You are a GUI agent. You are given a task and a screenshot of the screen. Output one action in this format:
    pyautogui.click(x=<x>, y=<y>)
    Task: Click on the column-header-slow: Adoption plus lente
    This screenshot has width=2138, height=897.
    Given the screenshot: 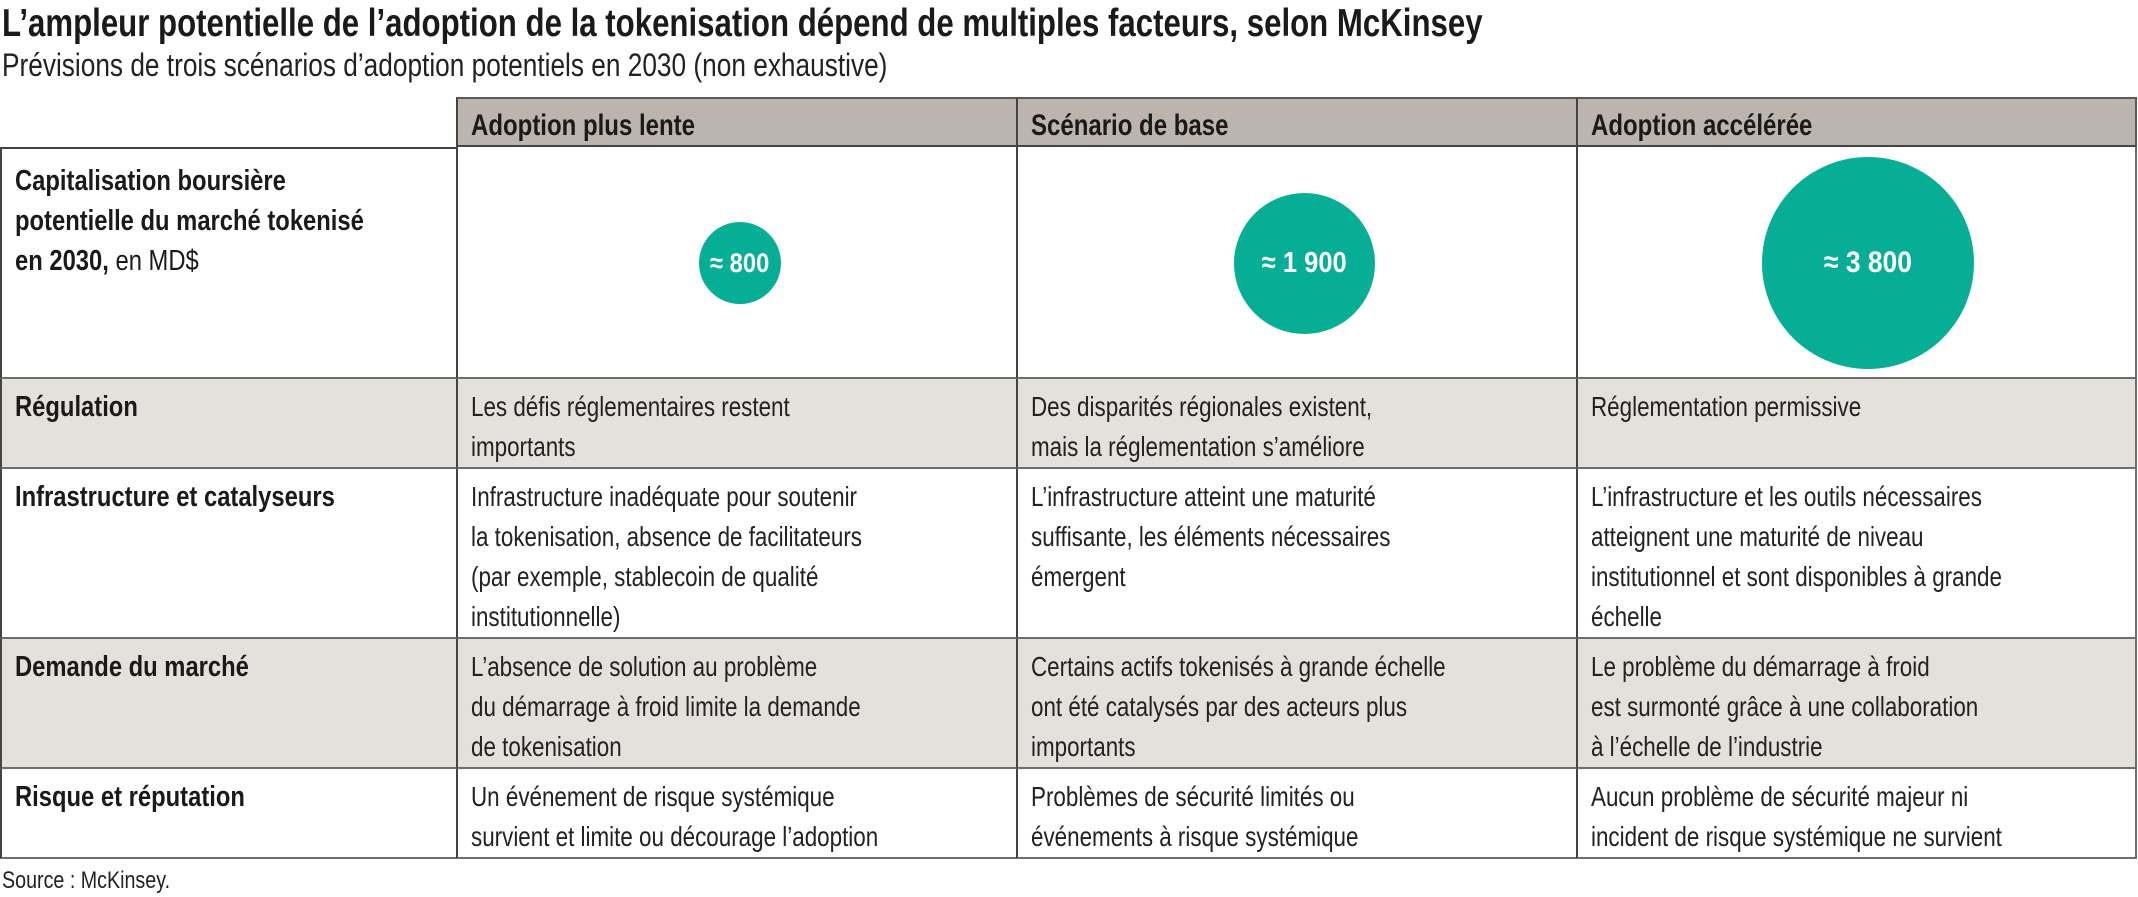 What is the action you would take?
    pyautogui.click(x=736, y=122)
    